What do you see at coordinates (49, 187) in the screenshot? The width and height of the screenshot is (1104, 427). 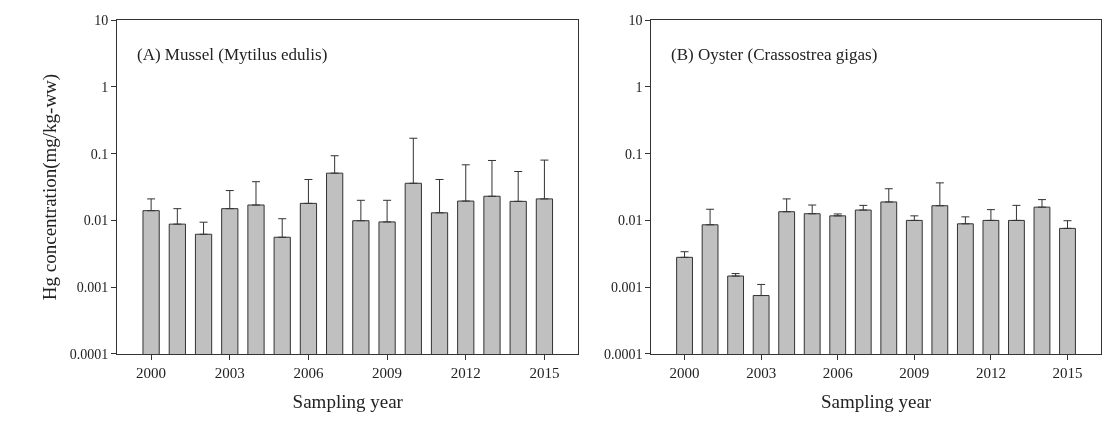 I see `y-axis-title: Hg concentration(mg/kg-ww)` at bounding box center [49, 187].